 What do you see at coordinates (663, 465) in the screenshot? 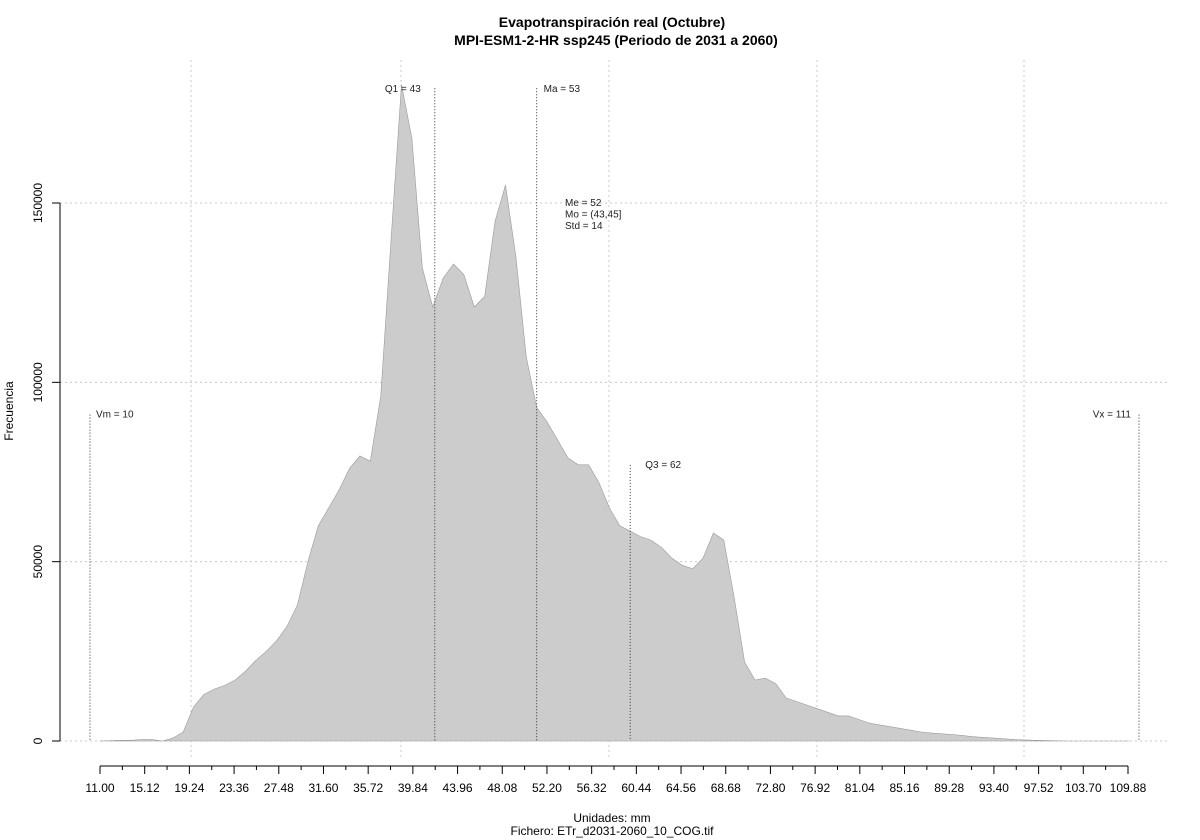
I see `annotation-label: Q3 = 62` at bounding box center [663, 465].